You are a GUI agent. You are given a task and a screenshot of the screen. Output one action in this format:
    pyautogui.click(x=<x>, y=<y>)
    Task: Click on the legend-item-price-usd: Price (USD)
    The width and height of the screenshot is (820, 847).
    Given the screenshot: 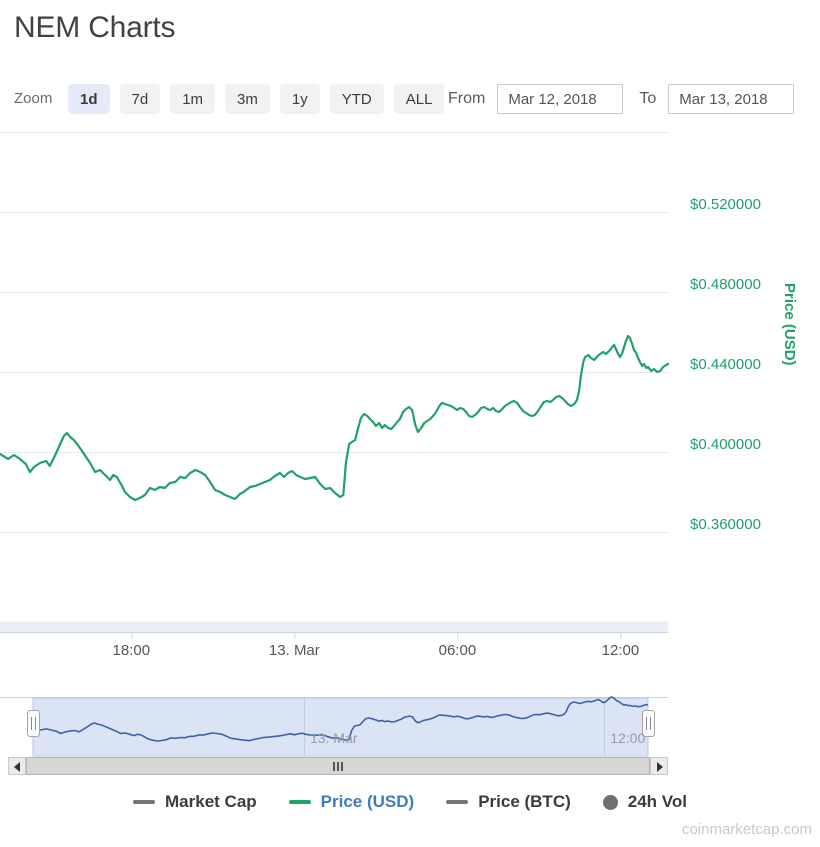 What is the action you would take?
    pyautogui.click(x=351, y=802)
    